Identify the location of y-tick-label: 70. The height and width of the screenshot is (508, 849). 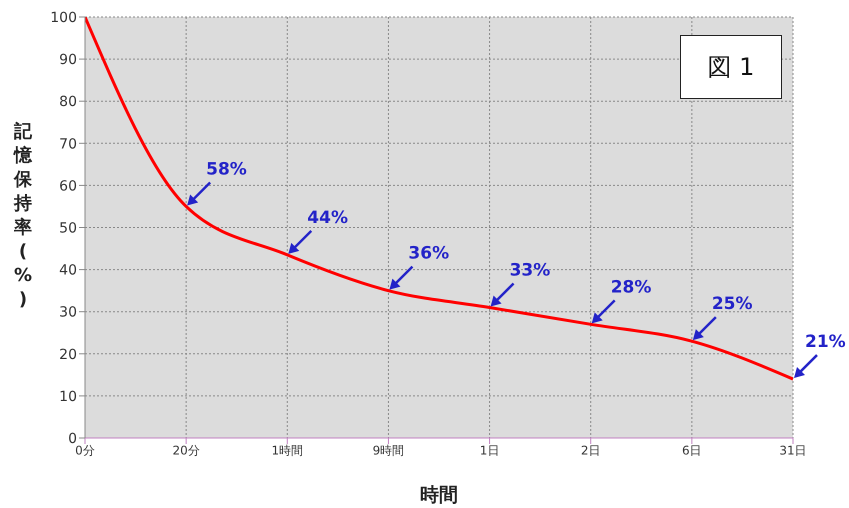
(68, 144).